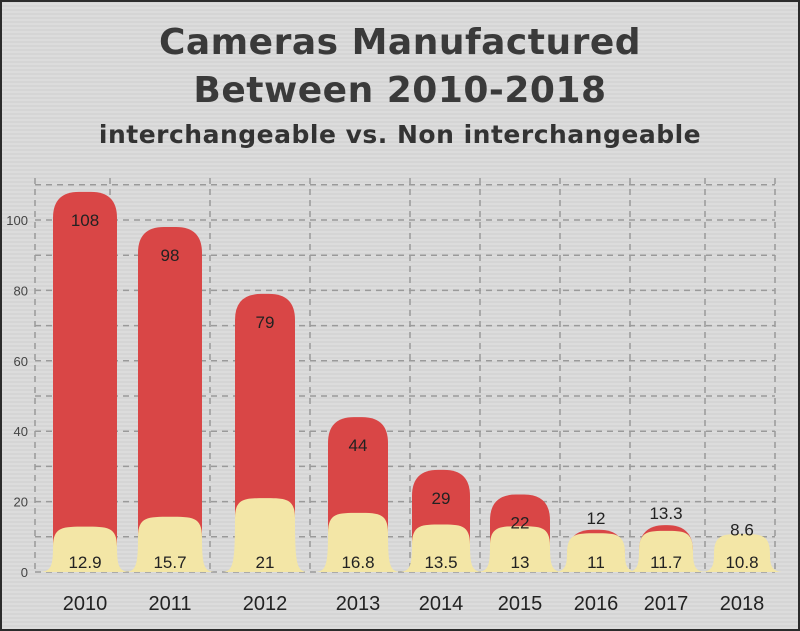 This screenshot has height=631, width=800. Describe the element at coordinates (400, 42) in the screenshot. I see `chart-title: Cameras Manufactured` at that location.